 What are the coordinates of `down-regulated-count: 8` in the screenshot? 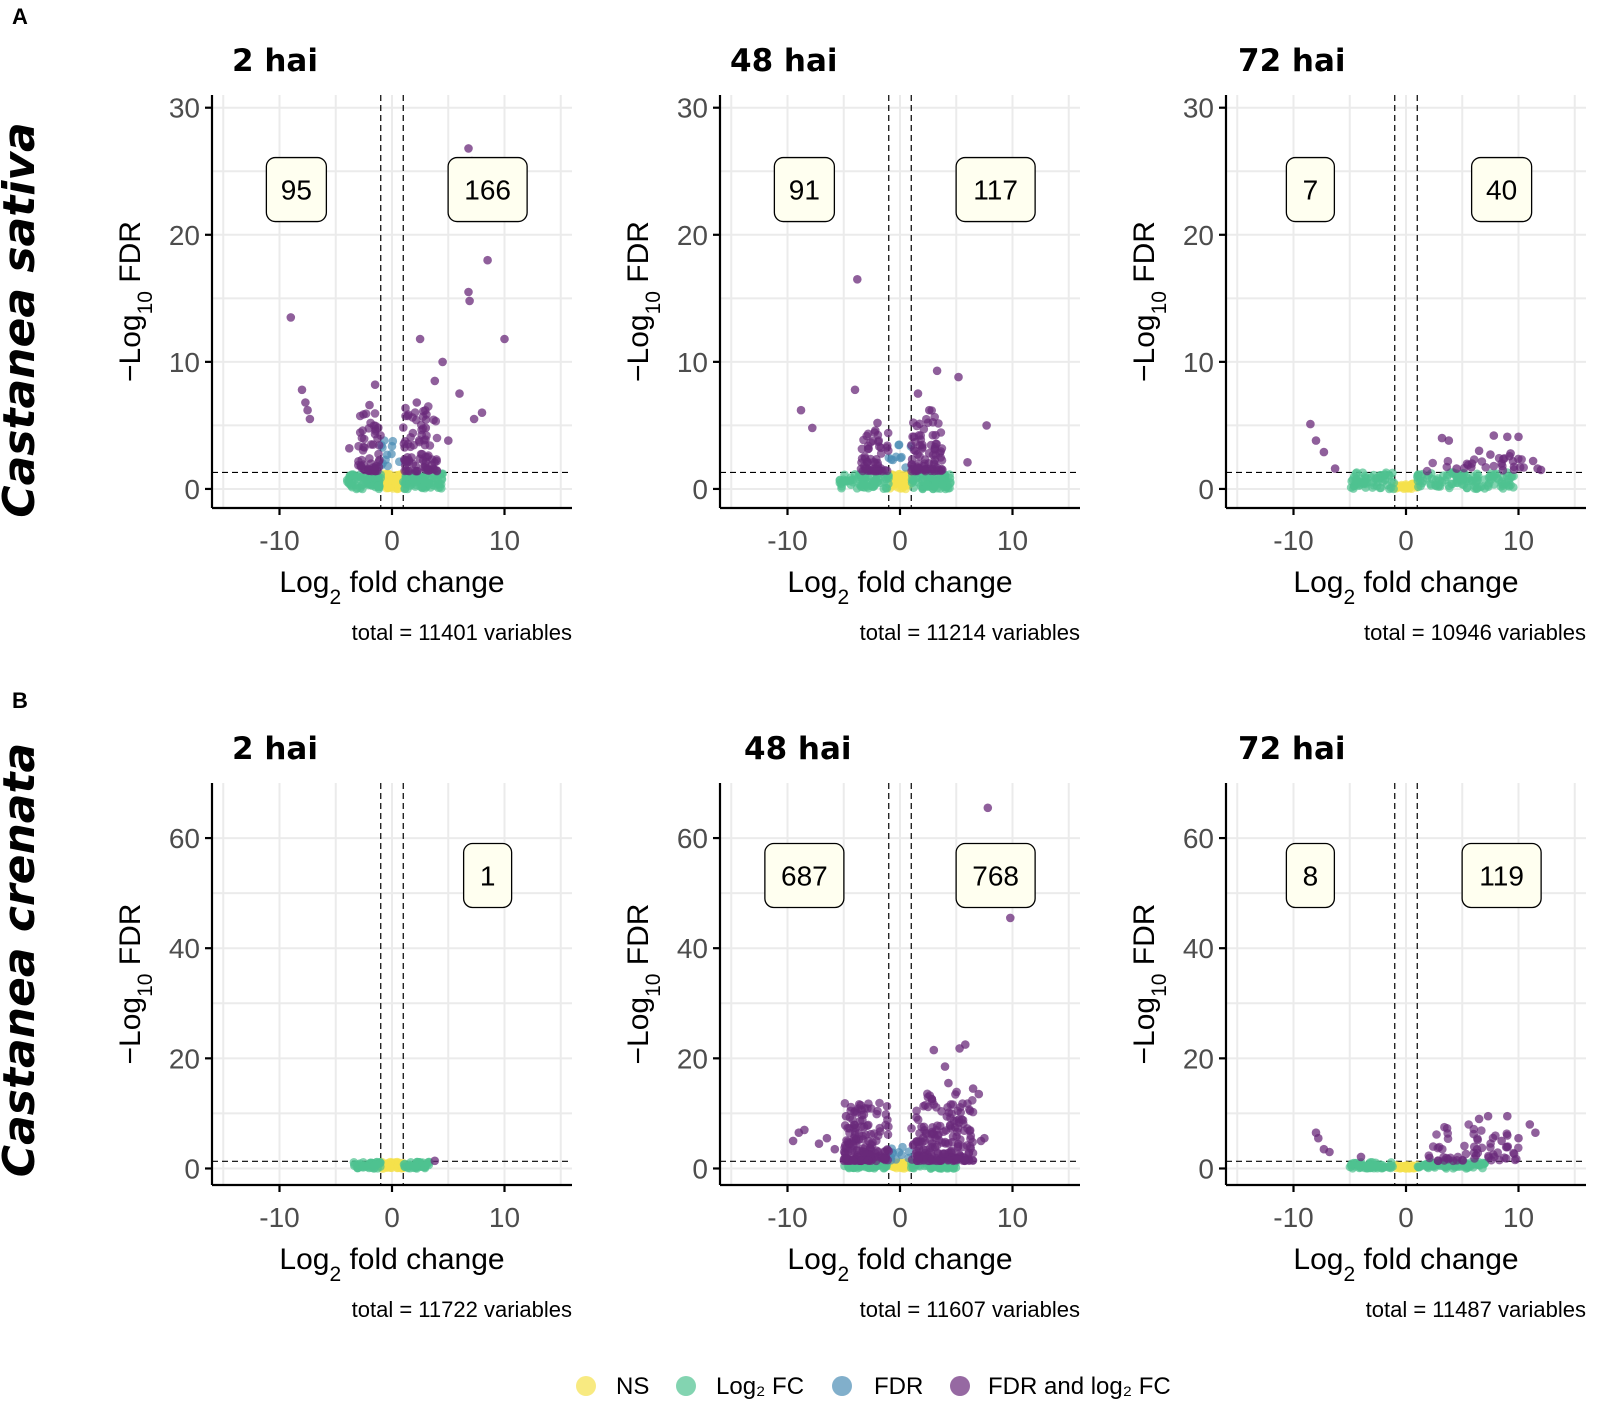 It's located at (1310, 875).